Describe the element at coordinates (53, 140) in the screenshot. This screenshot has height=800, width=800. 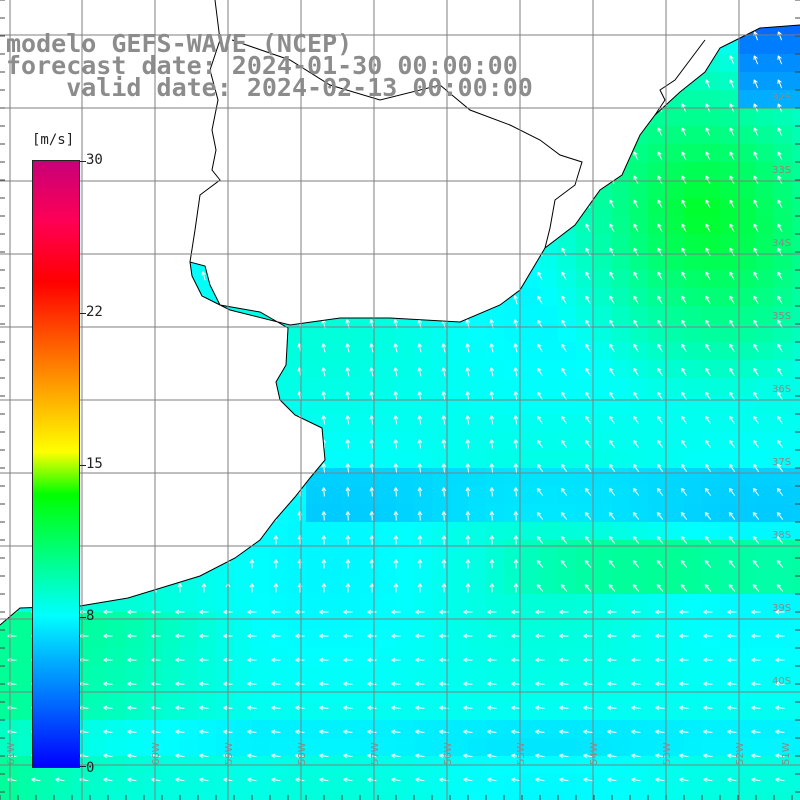
I see `colorbar-unit: [m/s]` at that location.